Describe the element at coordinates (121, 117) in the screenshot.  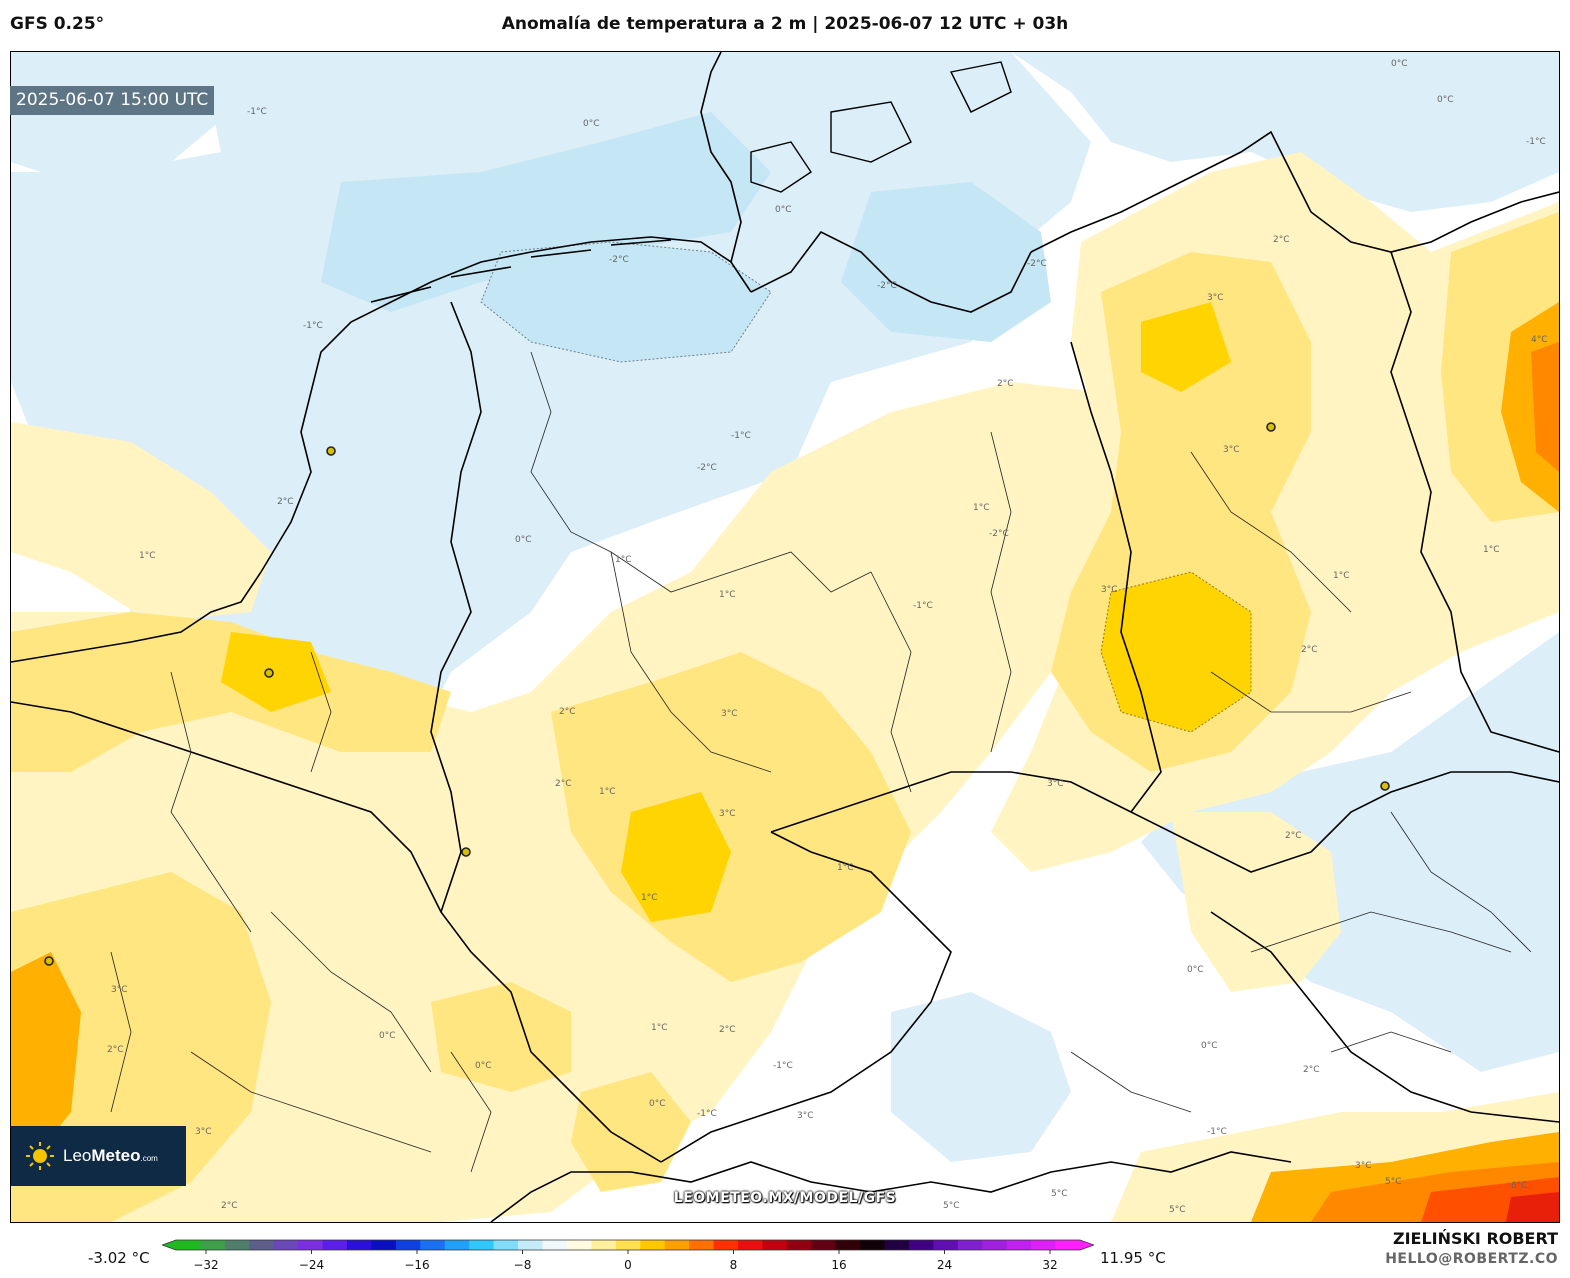
I see `anomaly-region-minus1-northwest` at that location.